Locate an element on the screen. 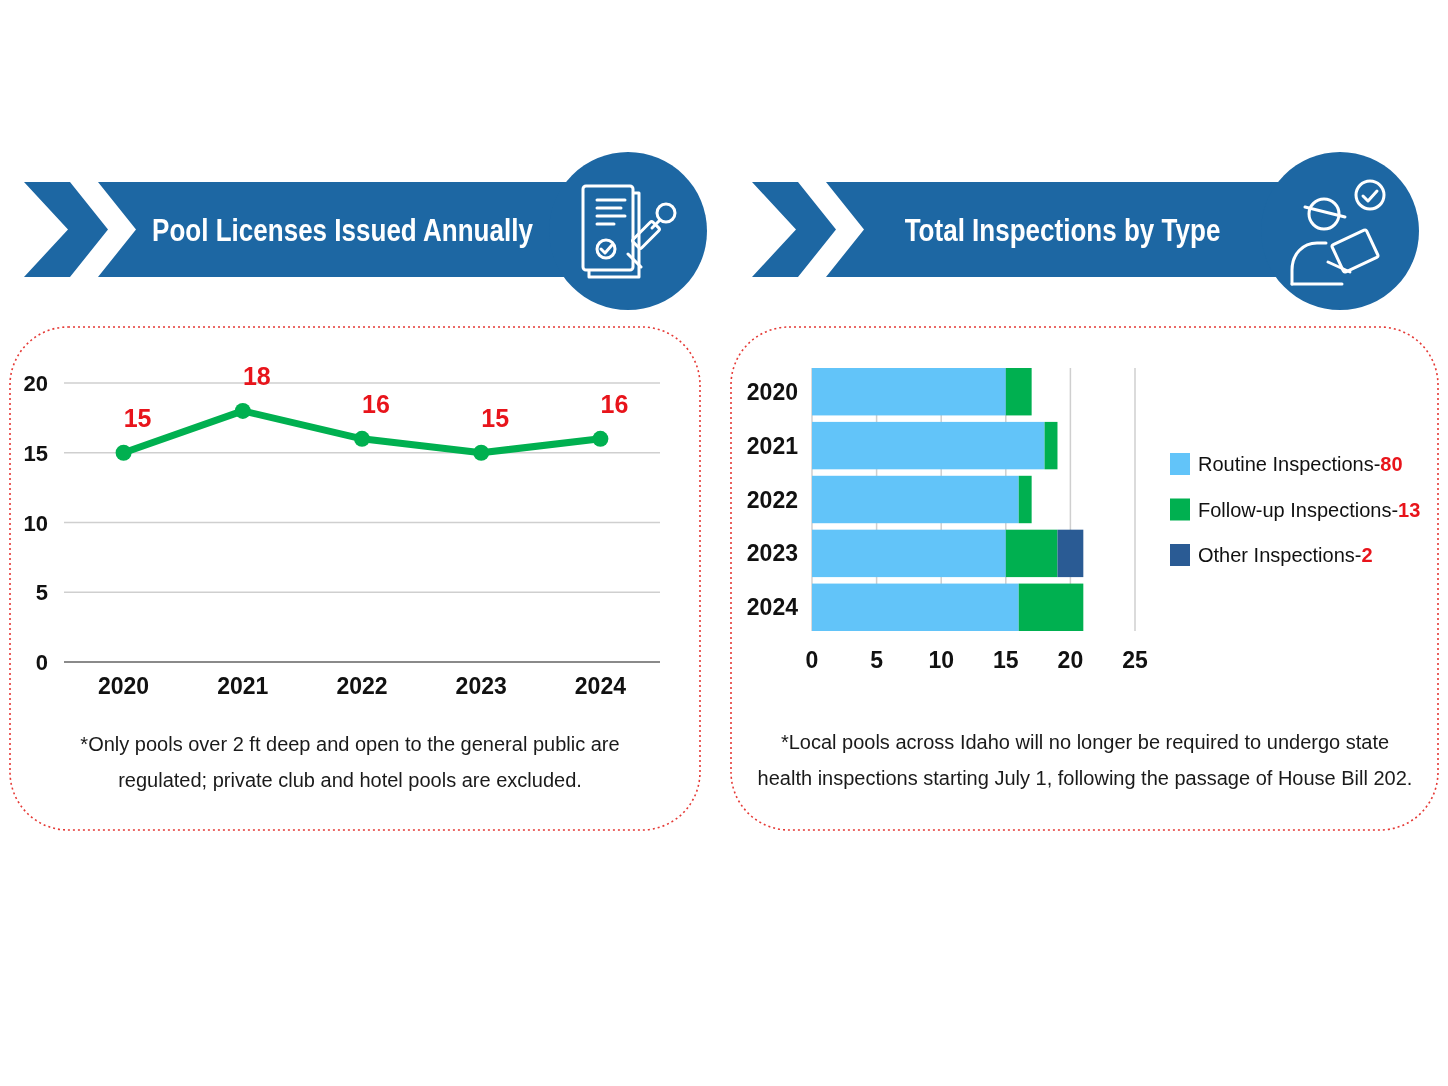 The height and width of the screenshot is (1086, 1448). text: *Local pools across Idaho will no longer be required to undergo state health inspections starting July 1, following the passage of House Bill 202. is located at coordinates (1085, 760).